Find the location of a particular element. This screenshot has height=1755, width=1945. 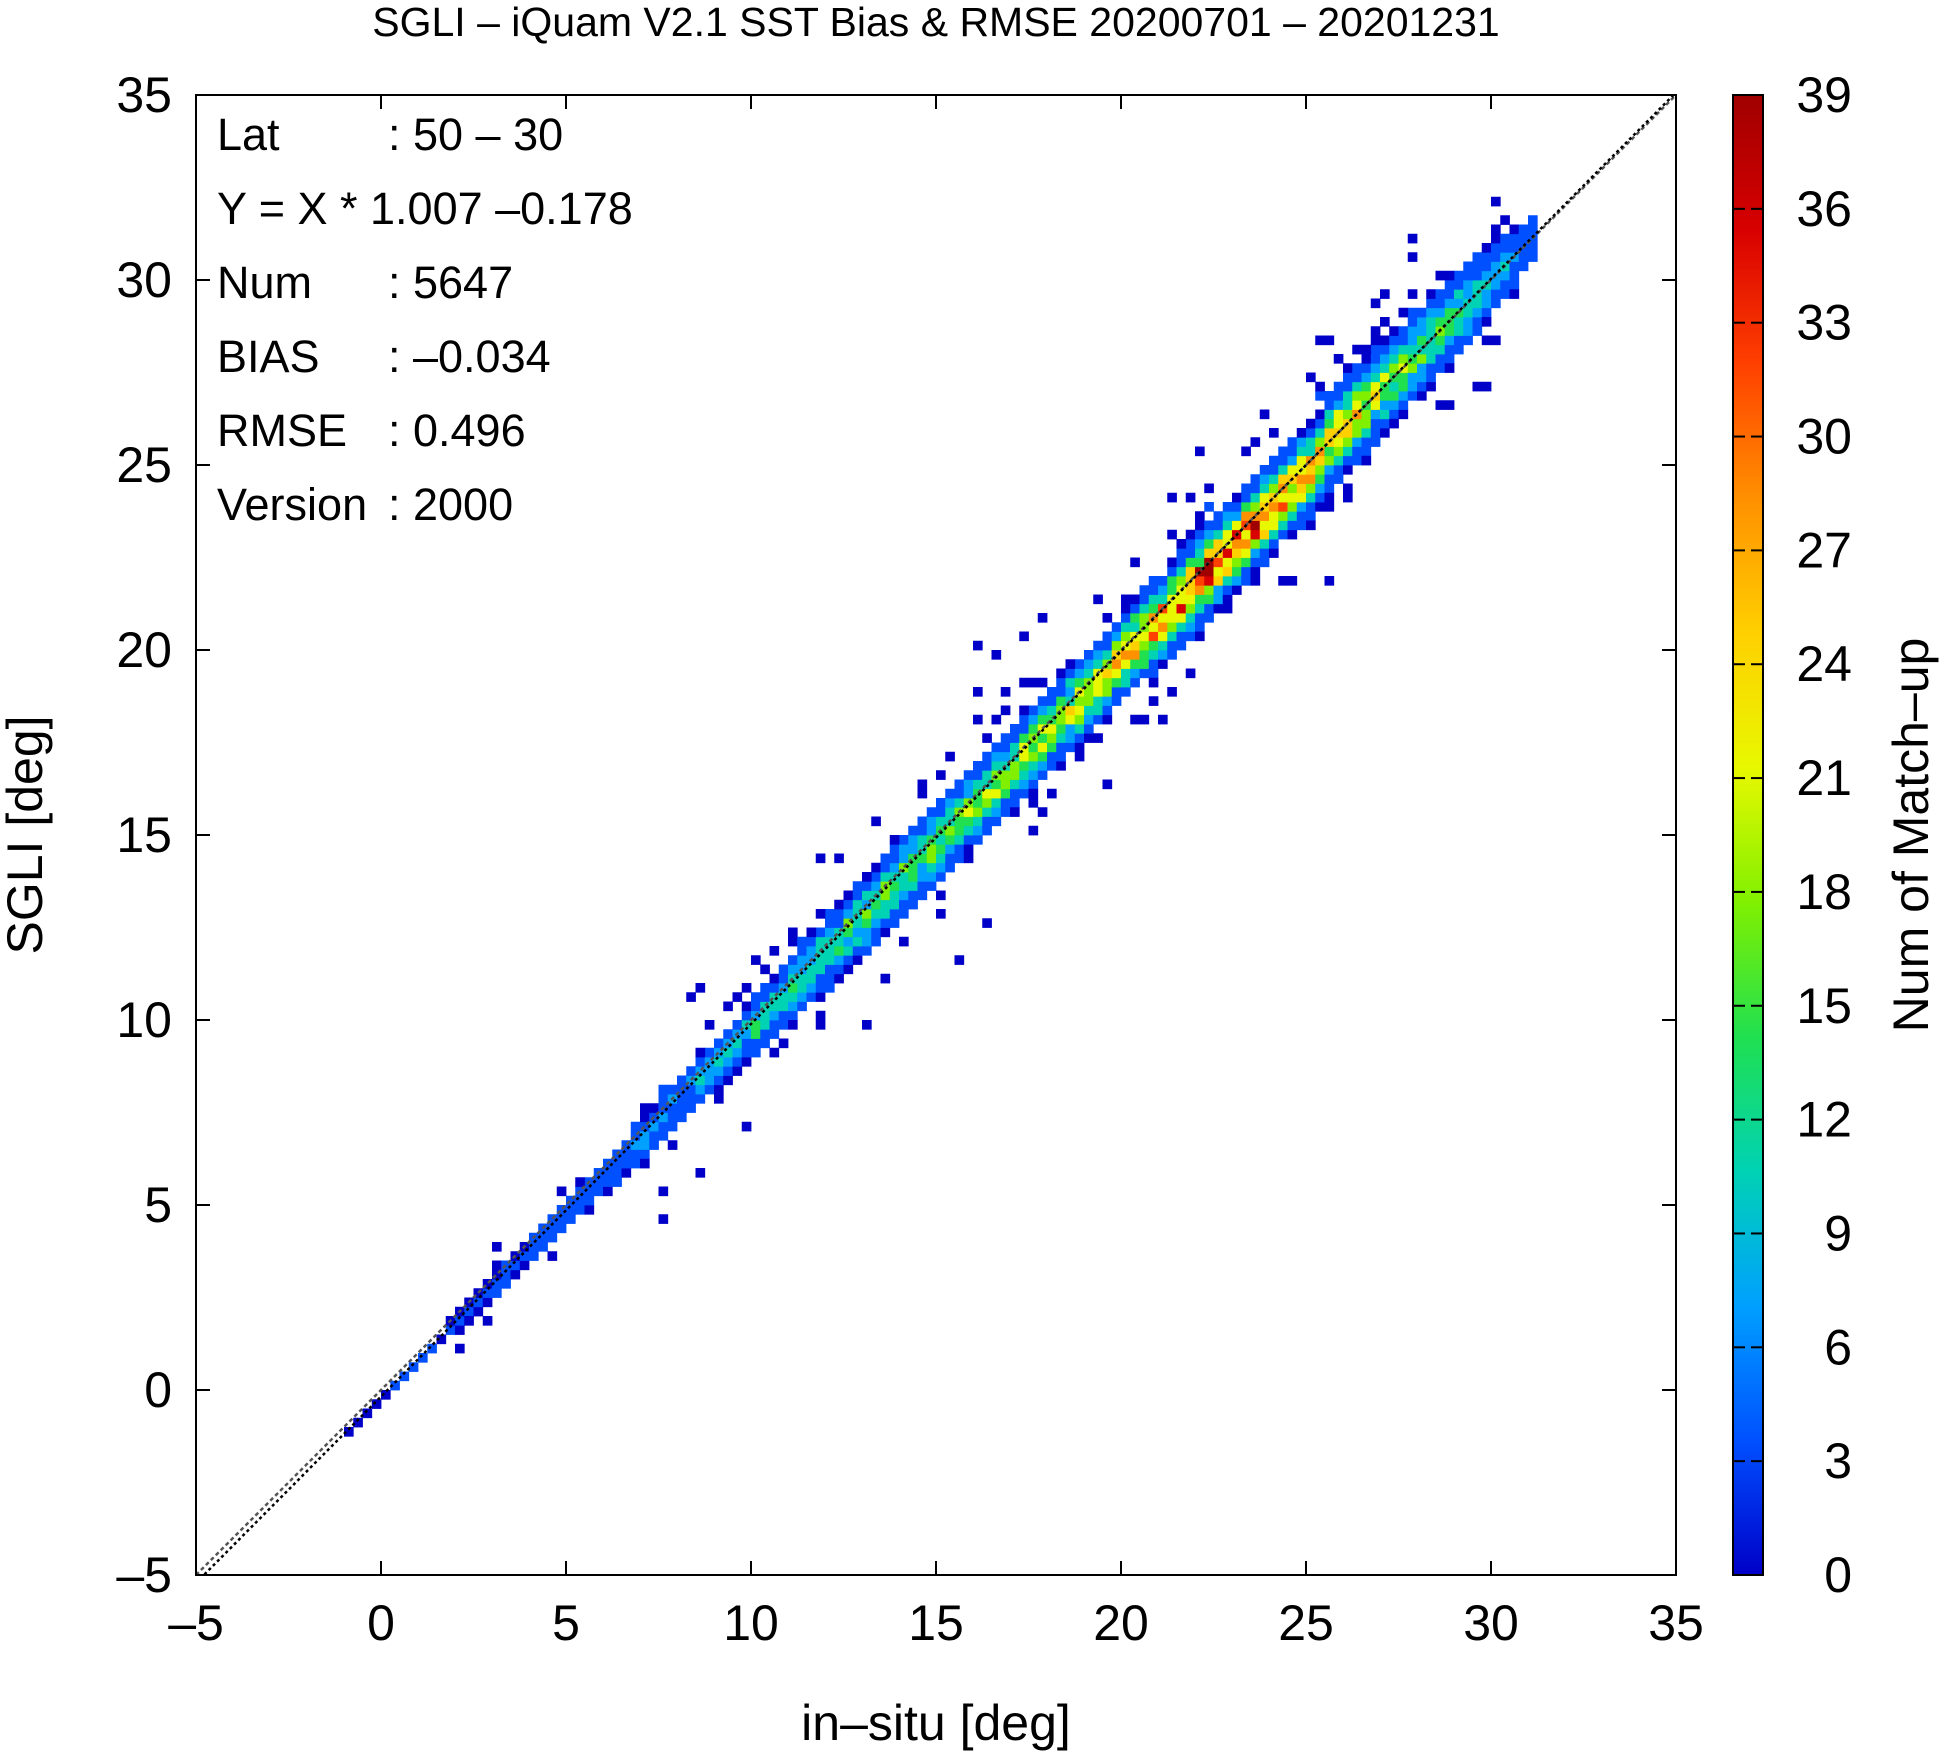

colorbar-tick-label: 39 is located at coordinates (1824, 95).